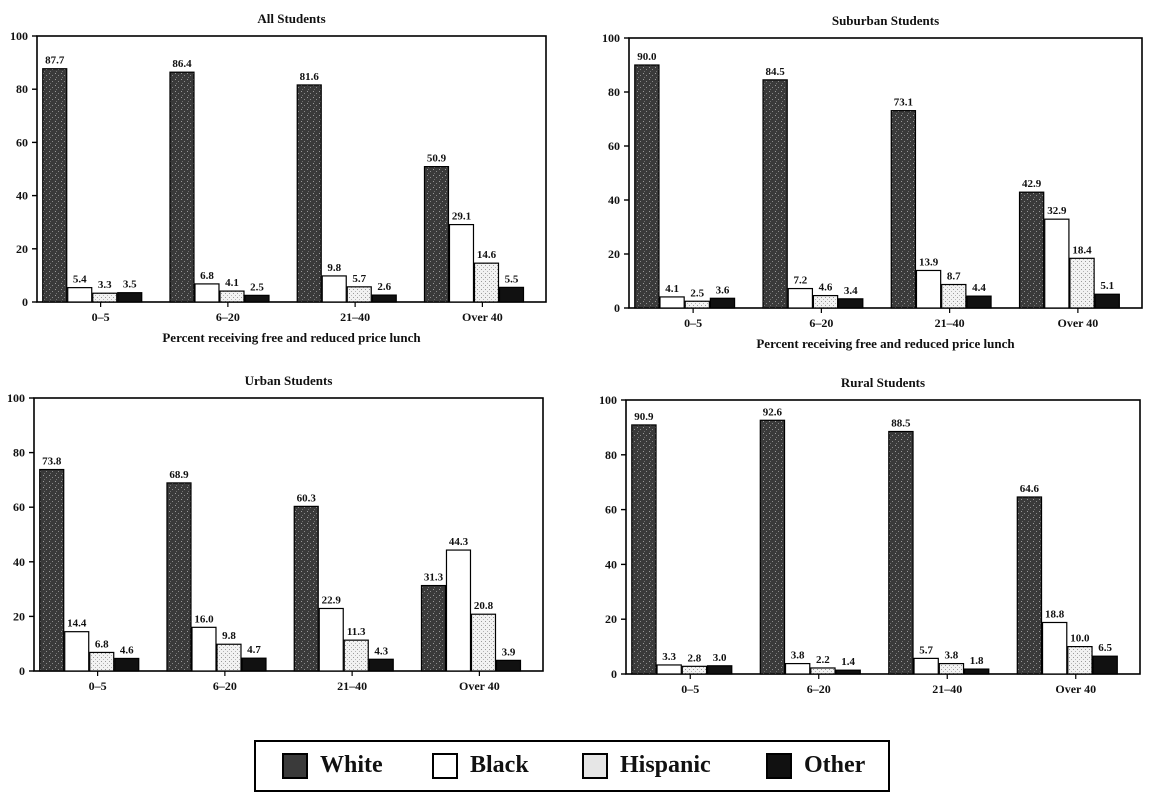  I want to click on data-label-white-21-40: 88.5, so click(901, 424).